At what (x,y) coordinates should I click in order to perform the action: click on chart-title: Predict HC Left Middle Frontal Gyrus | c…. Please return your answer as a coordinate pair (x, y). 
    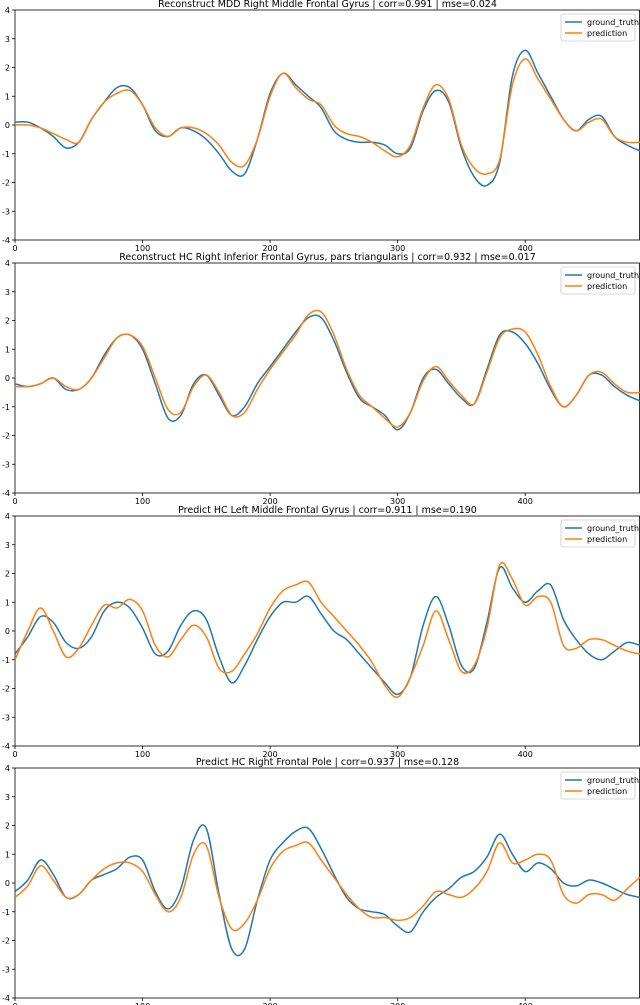
    Looking at the image, I should click on (327, 510).